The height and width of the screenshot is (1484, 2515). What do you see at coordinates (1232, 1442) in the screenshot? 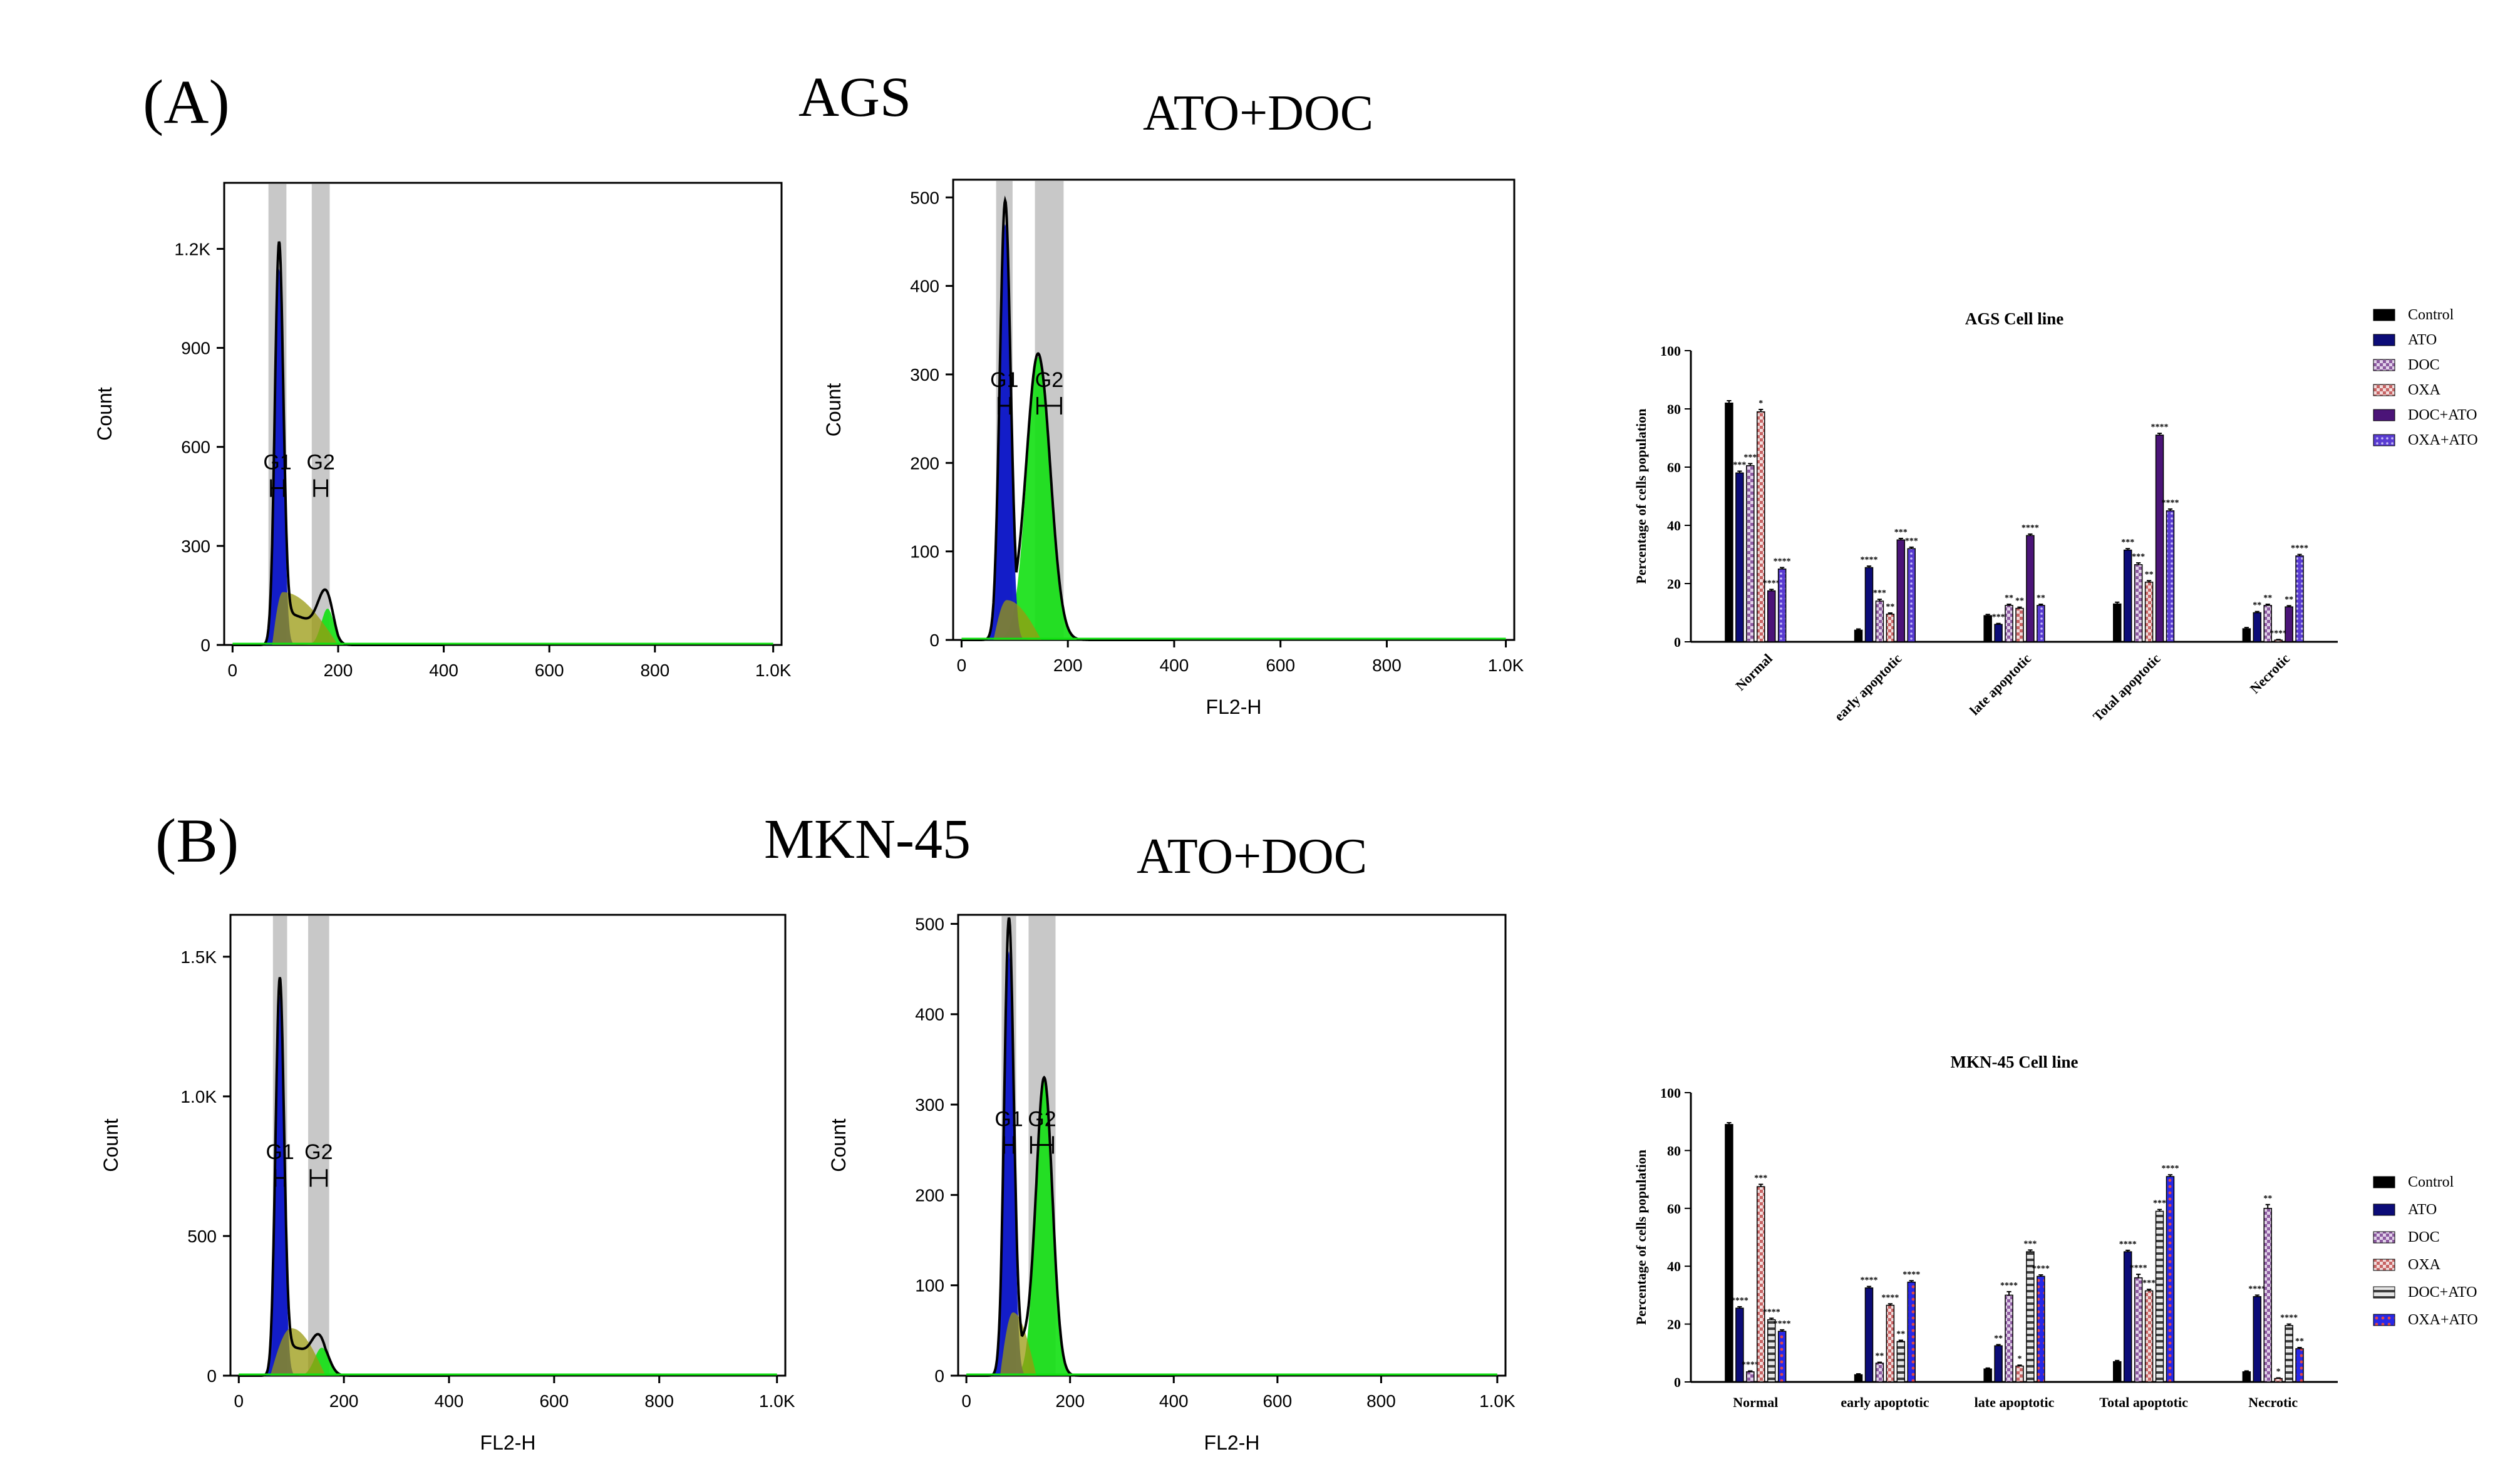
I see `x-axis-label: FL2-H` at bounding box center [1232, 1442].